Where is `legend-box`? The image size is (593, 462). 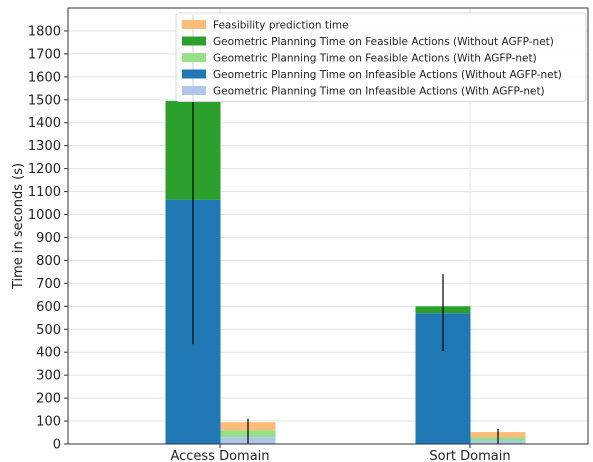
legend-box is located at coordinates (381, 57).